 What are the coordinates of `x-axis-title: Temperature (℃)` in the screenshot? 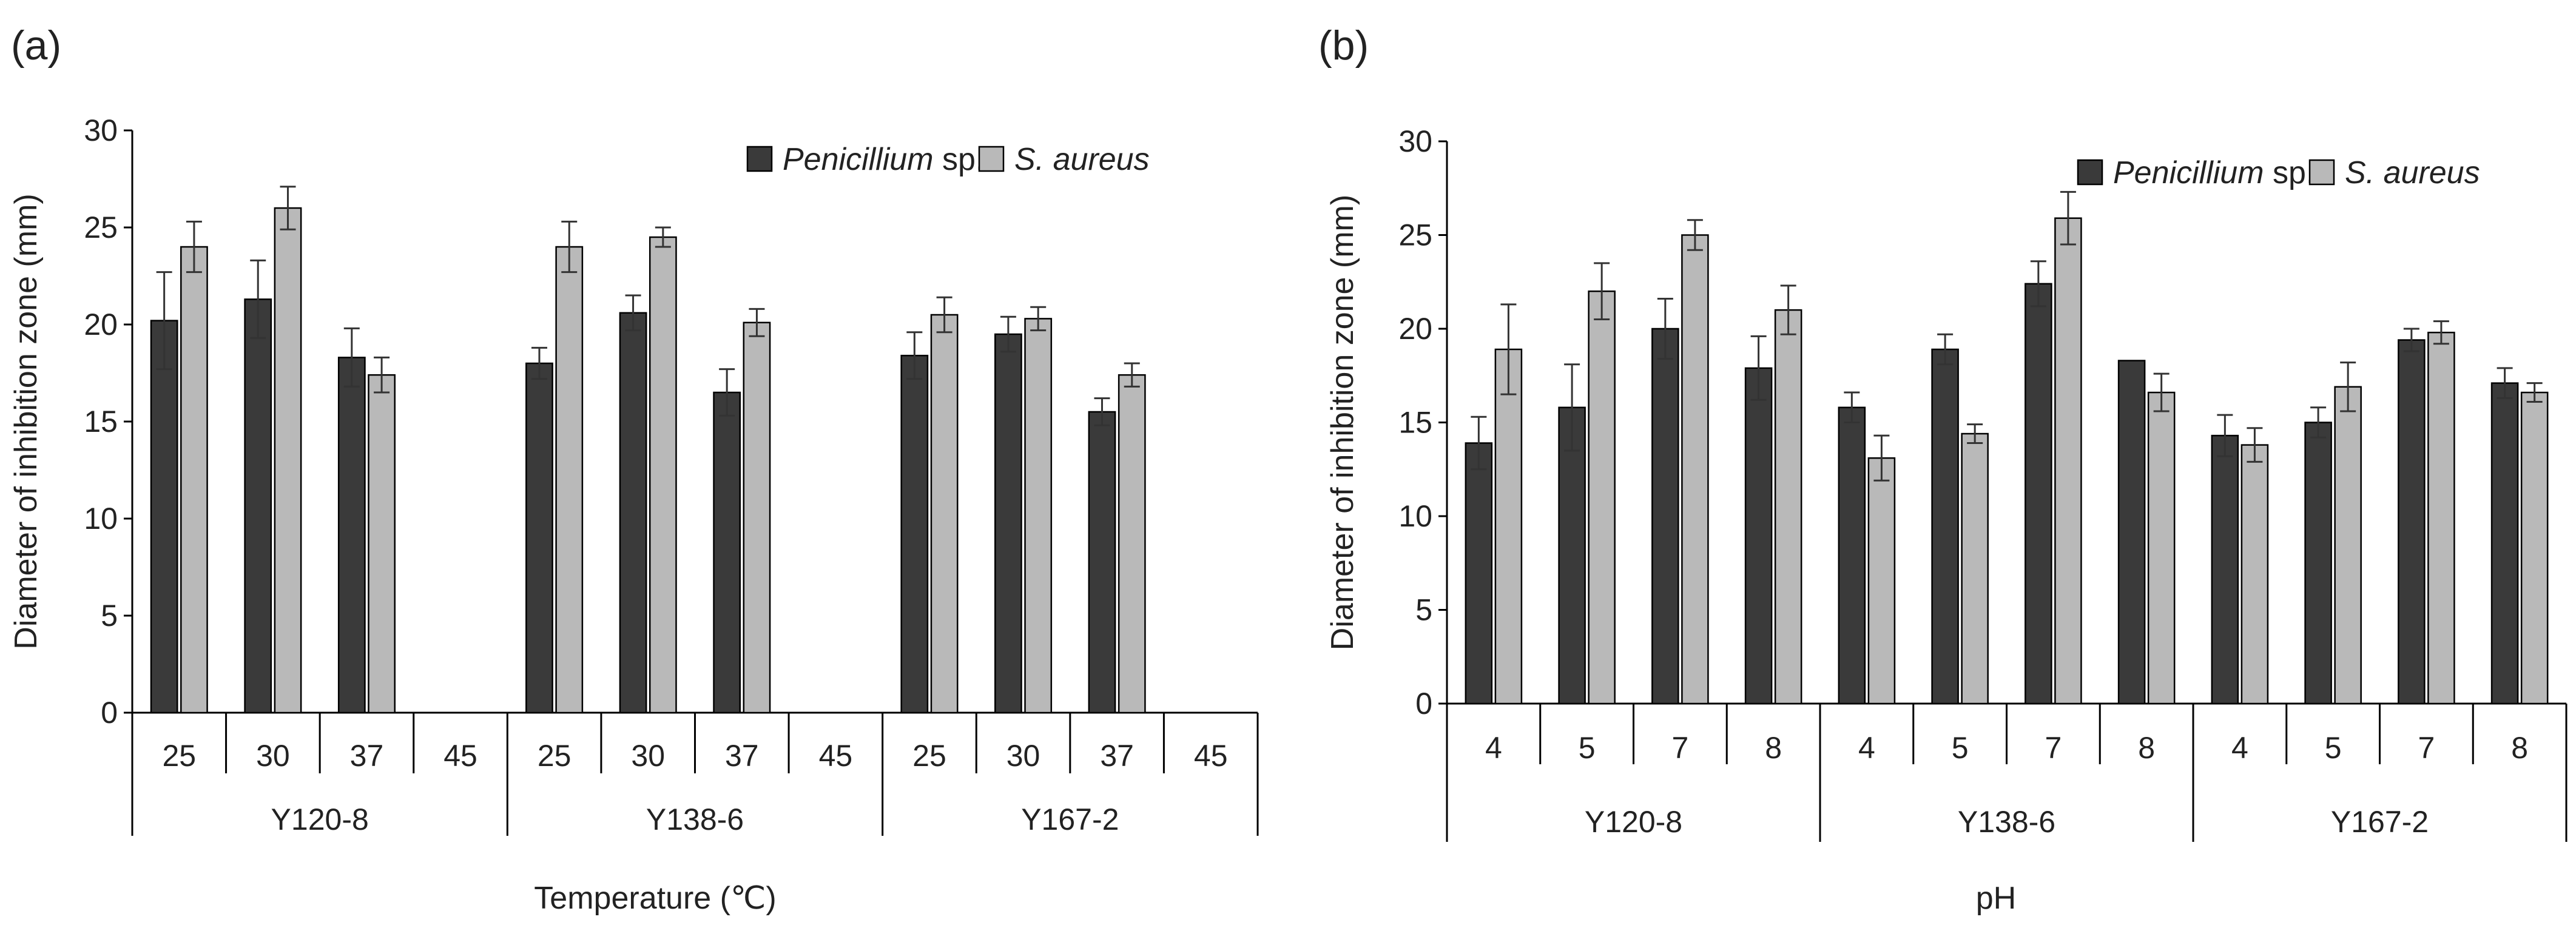 It's located at (655, 898).